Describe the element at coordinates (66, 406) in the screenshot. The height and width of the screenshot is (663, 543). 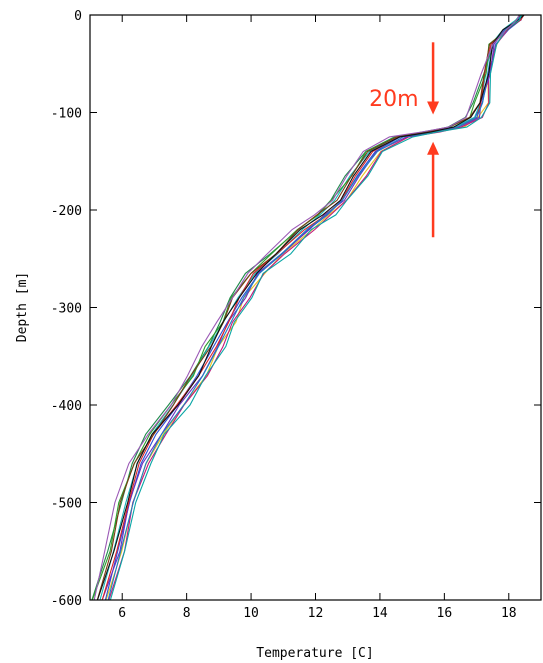
I see `y-tick-label: -400` at that location.